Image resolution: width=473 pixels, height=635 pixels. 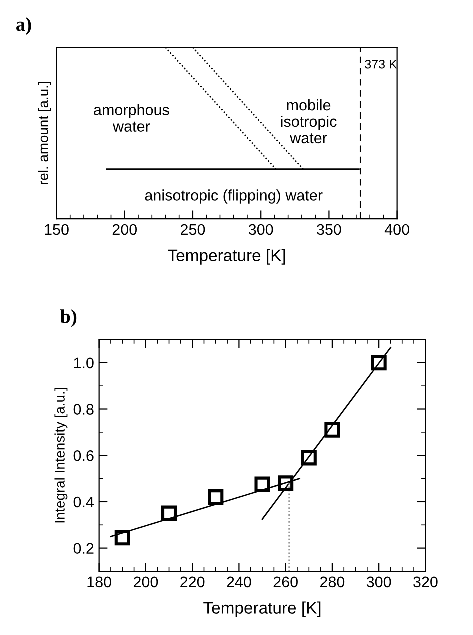 I want to click on x-tick-label: 280, so click(x=332, y=582).